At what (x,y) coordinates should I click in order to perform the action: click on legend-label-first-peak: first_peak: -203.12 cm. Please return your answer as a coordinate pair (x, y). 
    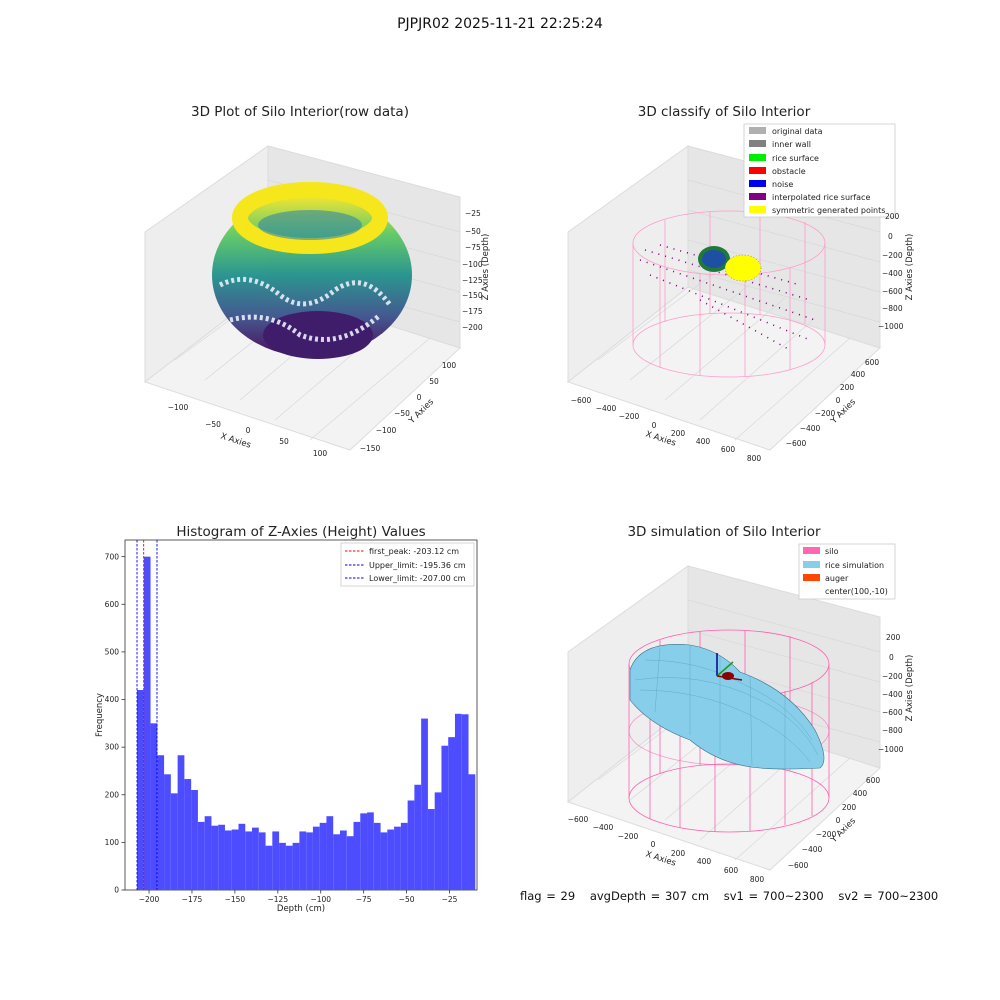
    Looking at the image, I should click on (414, 551).